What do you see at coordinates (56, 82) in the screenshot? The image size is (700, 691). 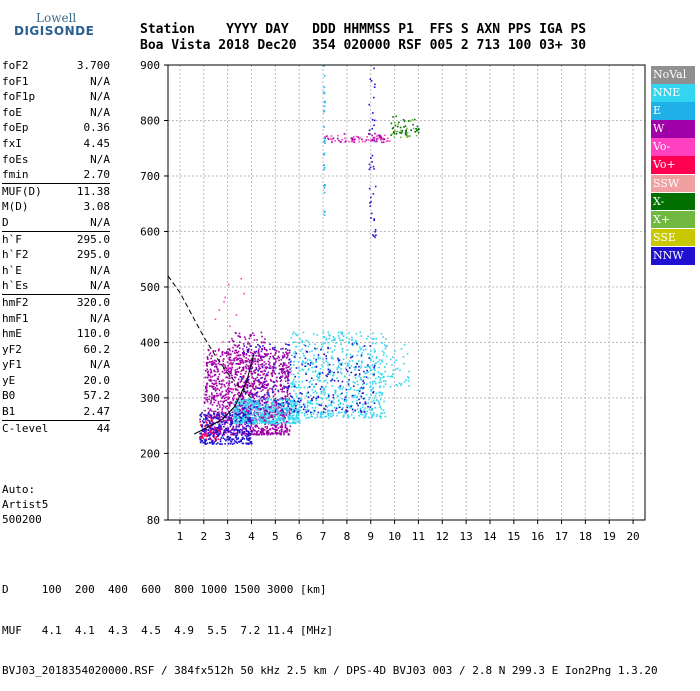 I see `param-row: foF1 N/A` at bounding box center [56, 82].